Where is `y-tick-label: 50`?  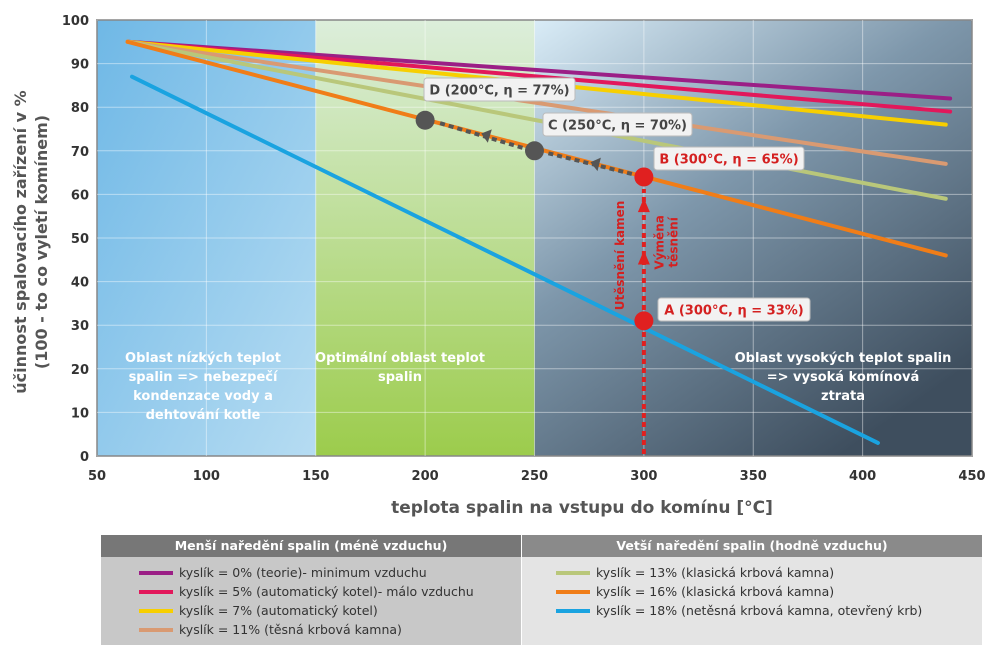 y-tick-label: 50 is located at coordinates (80, 239).